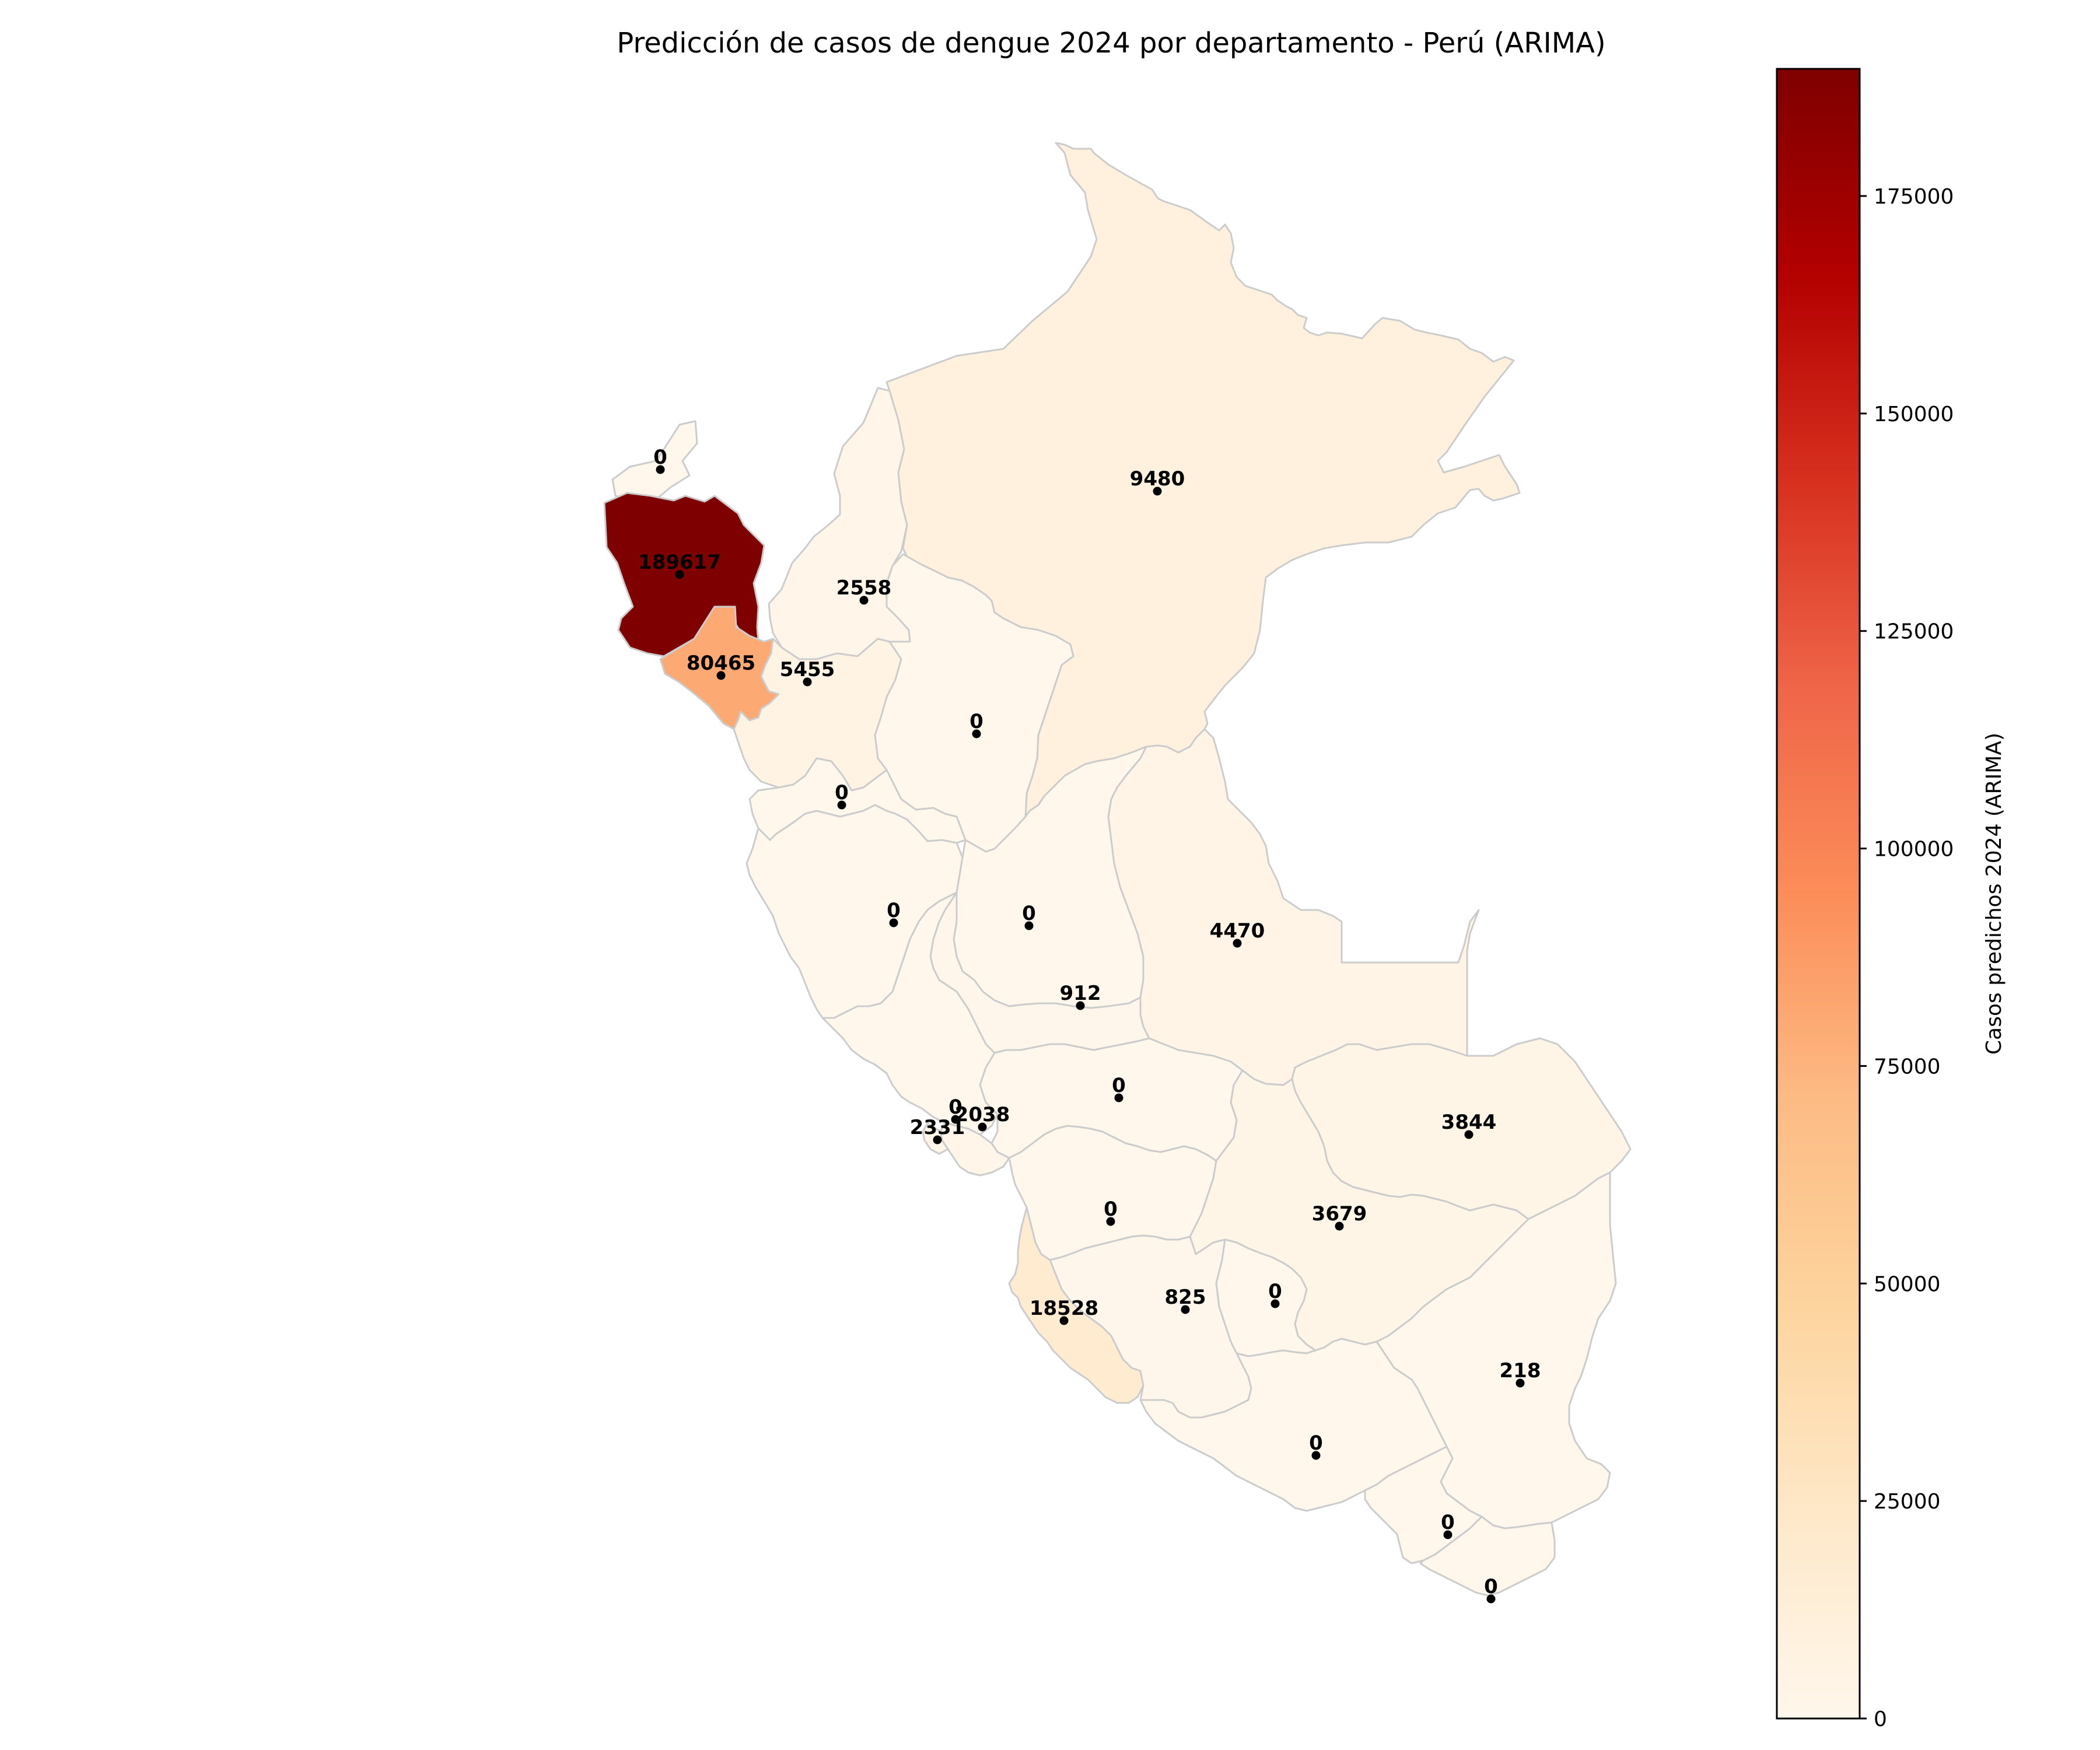  What do you see at coordinates (1908, 1067) in the screenshot?
I see `colorbar-tick-label: 75000` at bounding box center [1908, 1067].